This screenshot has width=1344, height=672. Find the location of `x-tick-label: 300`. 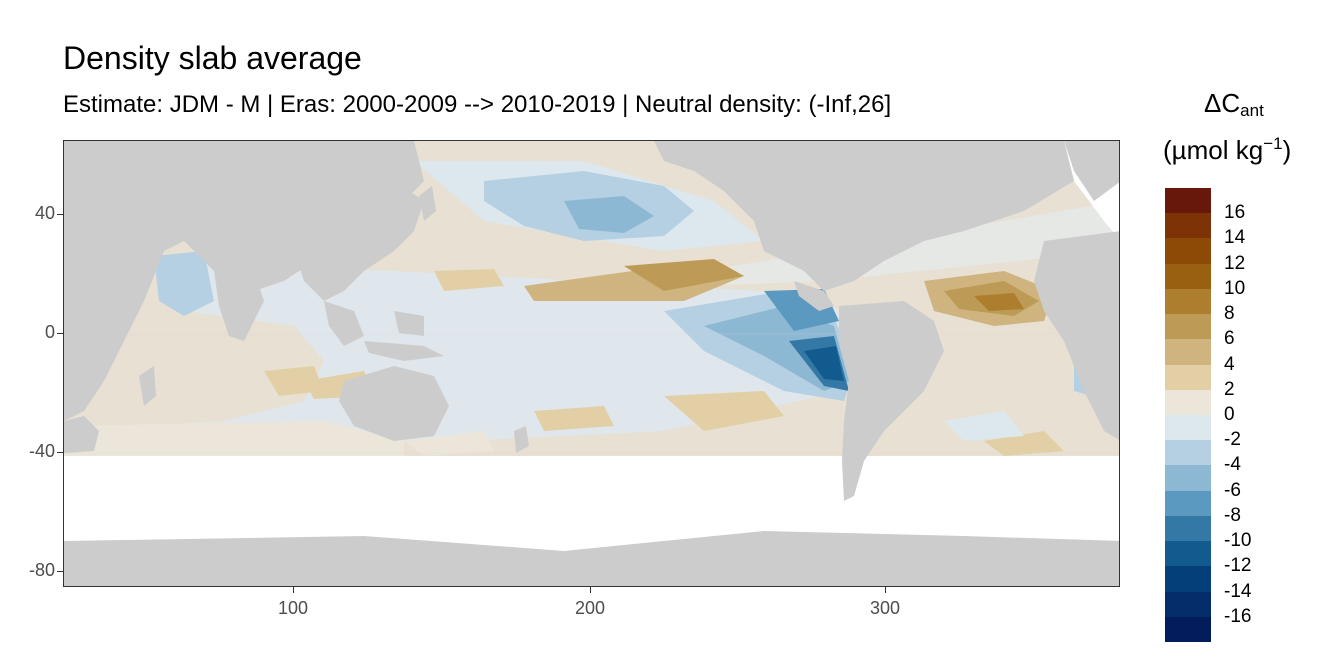

x-tick-label: 300 is located at coordinates (885, 608).